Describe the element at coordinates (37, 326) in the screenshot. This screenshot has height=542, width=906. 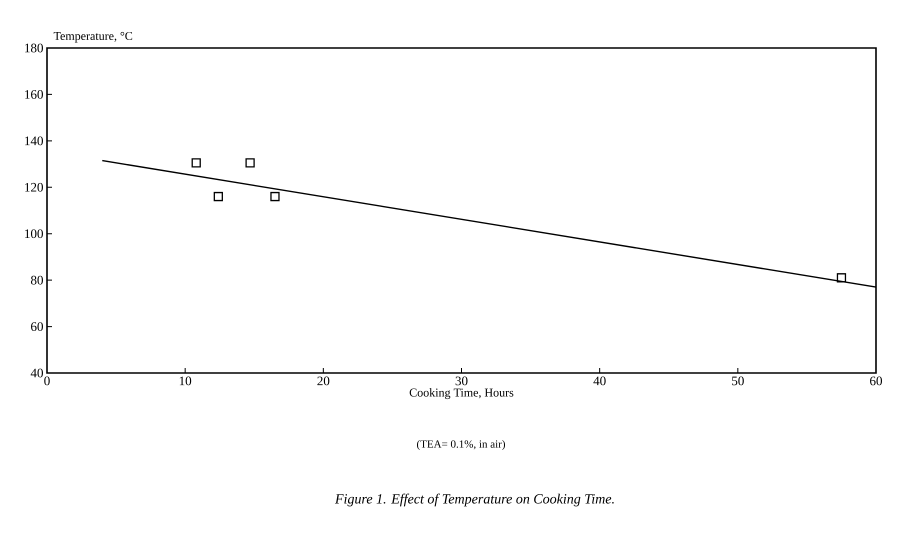
I see `y-tick-label: 60` at that location.